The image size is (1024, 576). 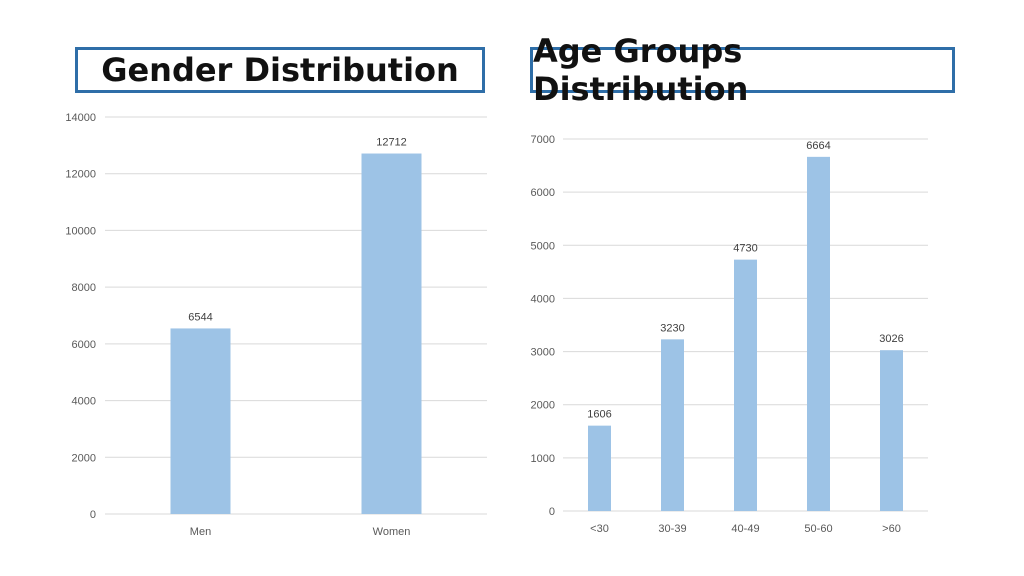 What do you see at coordinates (745, 529) in the screenshot?
I see `age-category-label: 40-49` at bounding box center [745, 529].